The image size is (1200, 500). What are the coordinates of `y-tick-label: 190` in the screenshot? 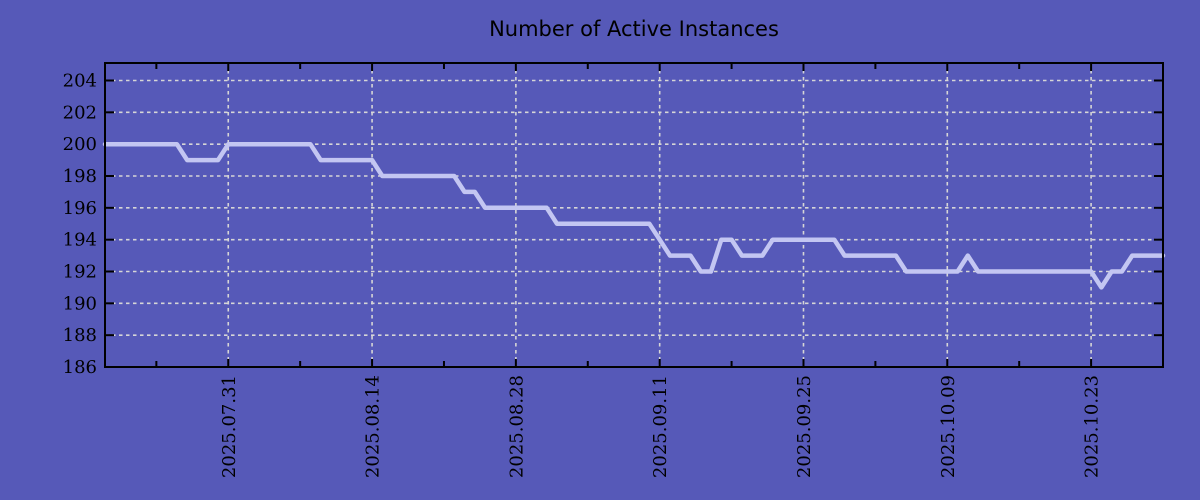 It's located at (80, 303).